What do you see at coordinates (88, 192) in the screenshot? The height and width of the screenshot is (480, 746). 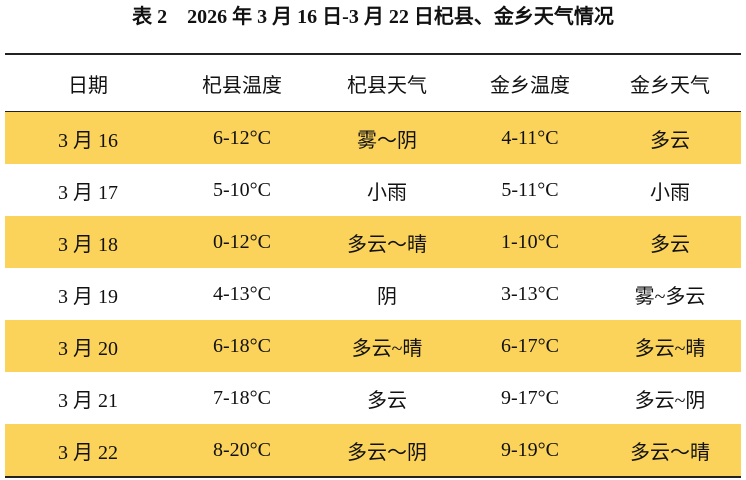 I see `table-cell: 3 月 17` at bounding box center [88, 192].